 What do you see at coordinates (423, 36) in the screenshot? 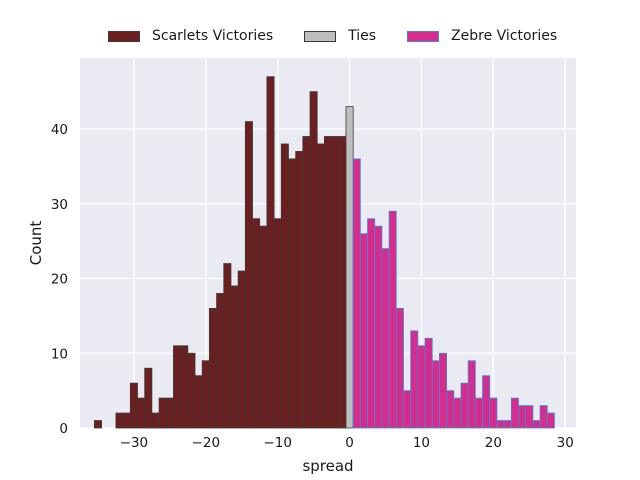
I see `legend-swatch-zebre` at bounding box center [423, 36].